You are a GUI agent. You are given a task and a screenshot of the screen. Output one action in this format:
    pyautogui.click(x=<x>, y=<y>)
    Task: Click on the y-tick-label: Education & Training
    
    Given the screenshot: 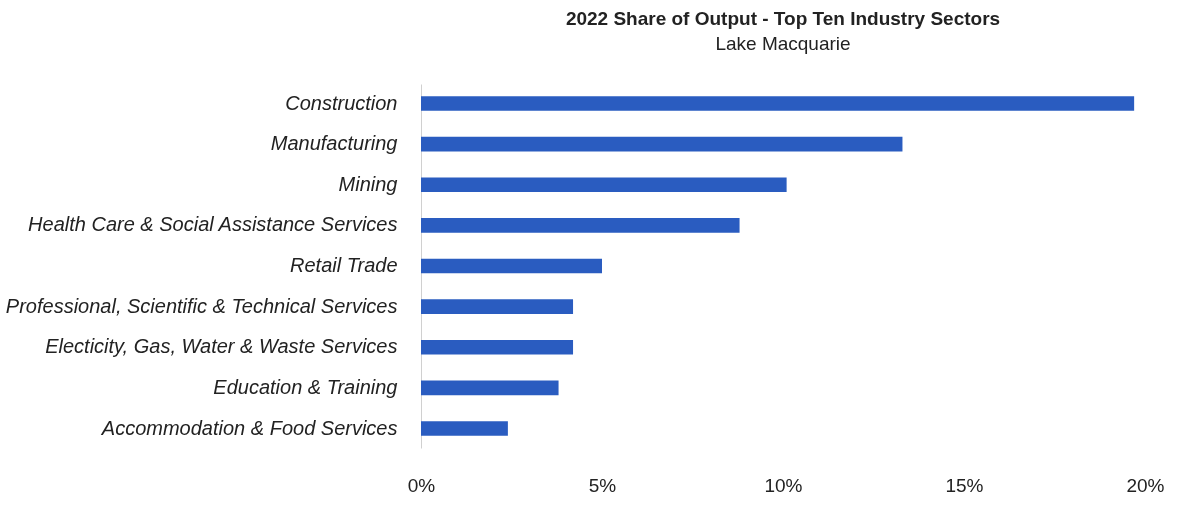 What is the action you would take?
    pyautogui.click(x=305, y=386)
    